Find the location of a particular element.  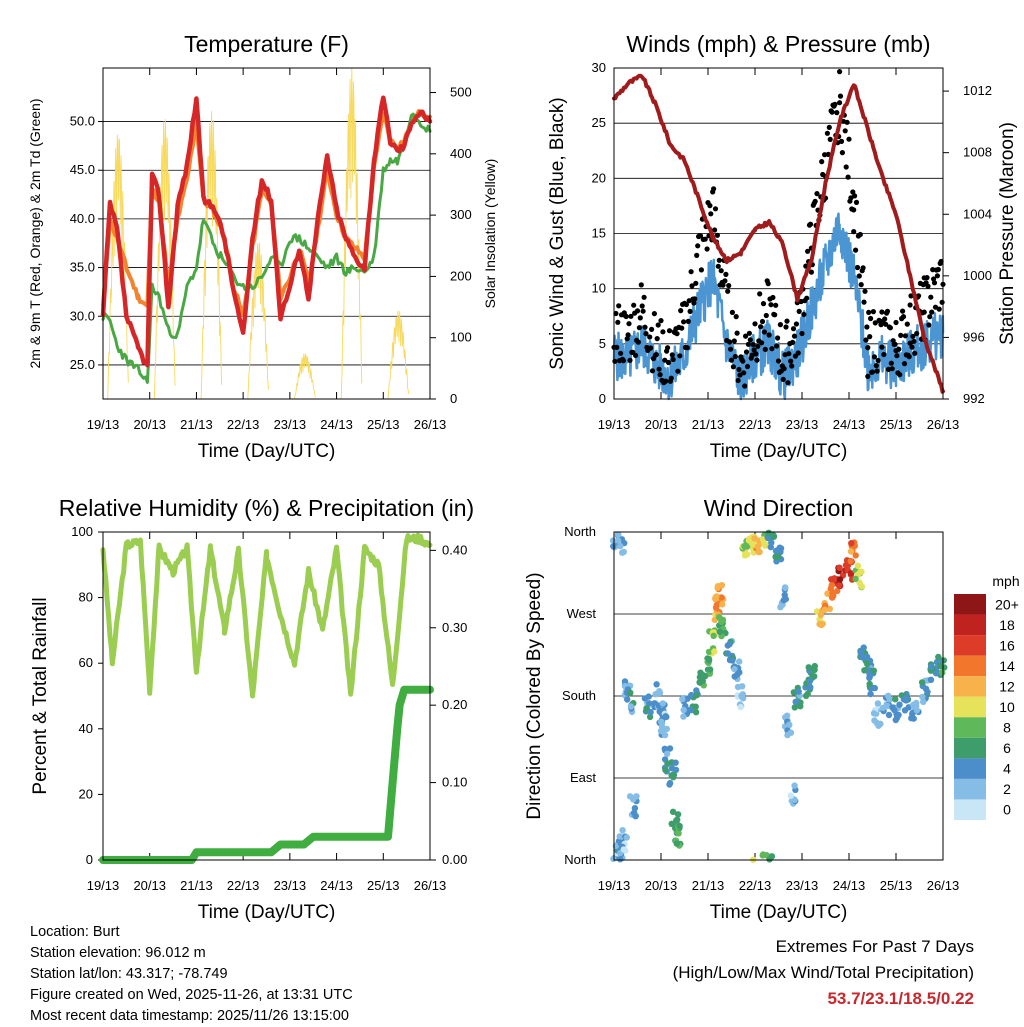

winds-y2-tick-label: 1012 is located at coordinates (977, 90).